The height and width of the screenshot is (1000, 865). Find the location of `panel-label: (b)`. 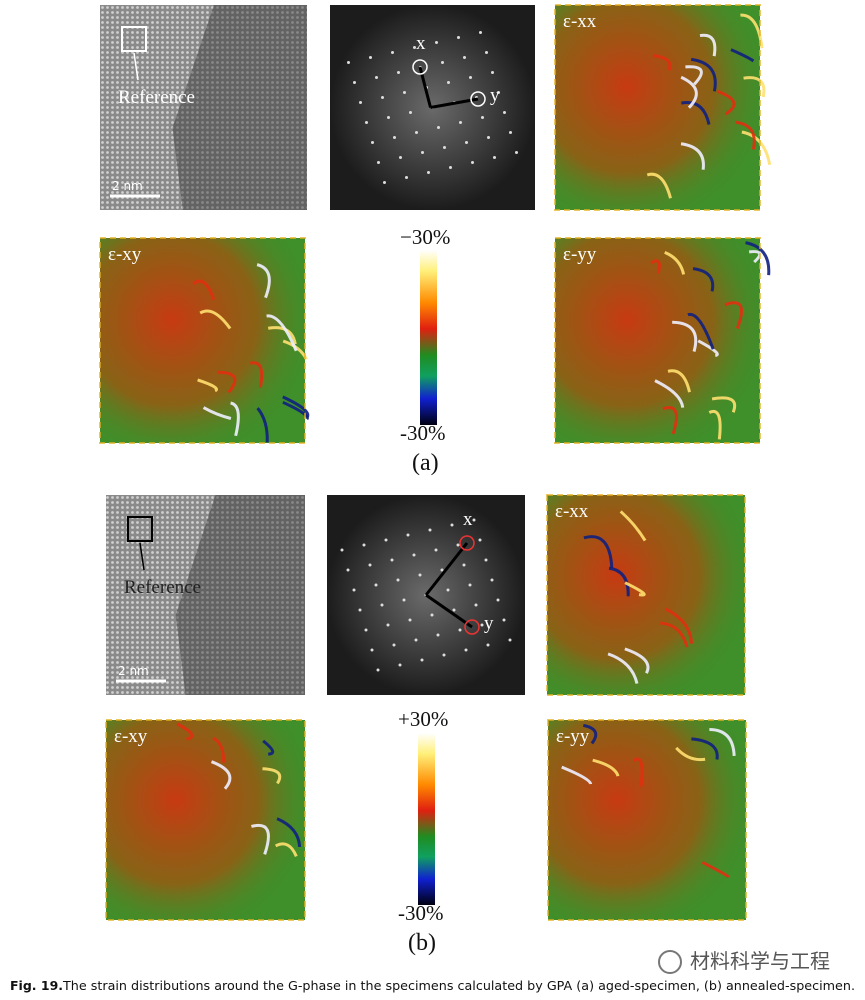

panel-label: (b) is located at coordinates (422, 943).